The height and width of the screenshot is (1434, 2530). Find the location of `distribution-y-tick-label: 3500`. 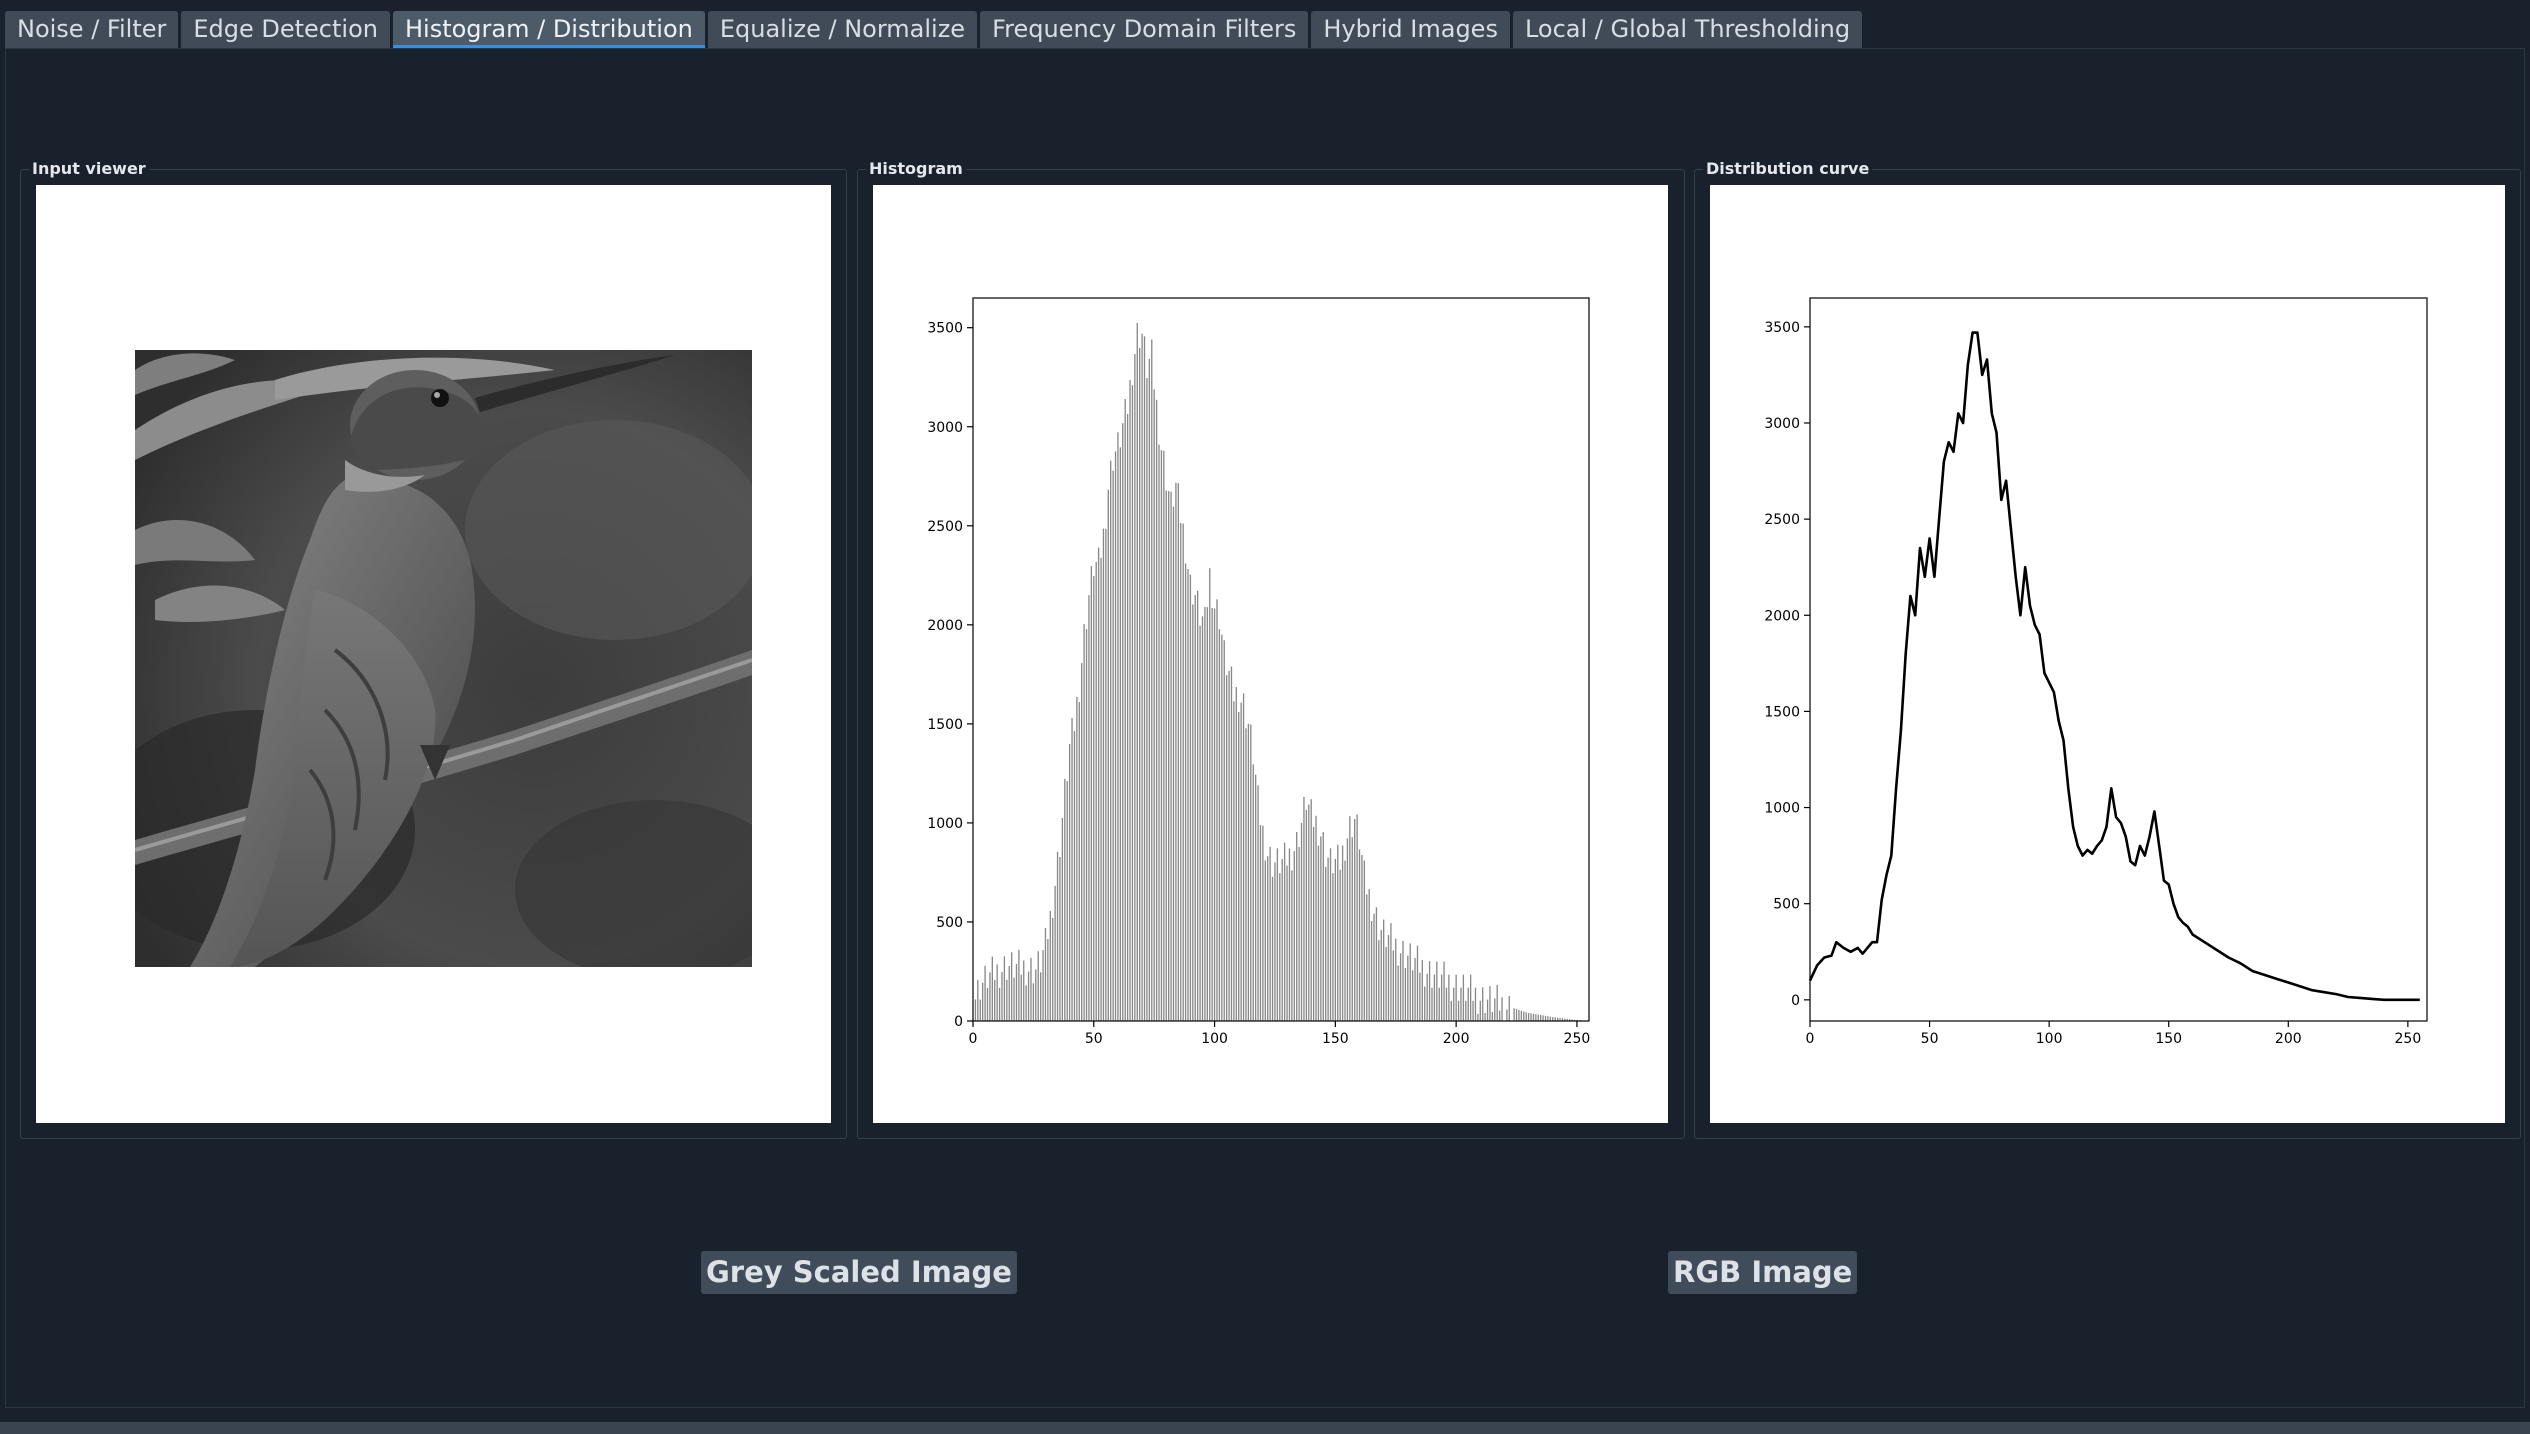

distribution-y-tick-label: 3500 is located at coordinates (1782, 328).